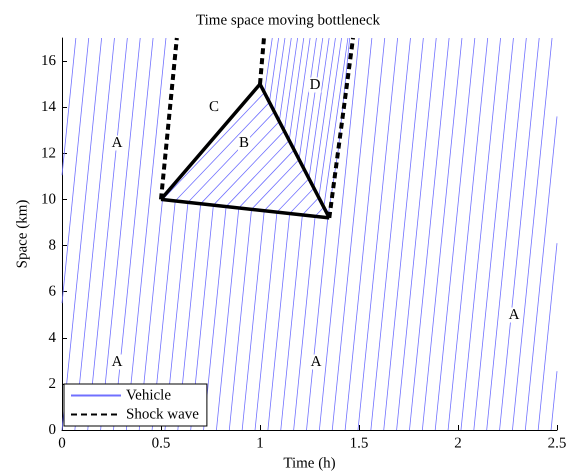  I want to click on y-tick-label: 4, so click(52, 338).